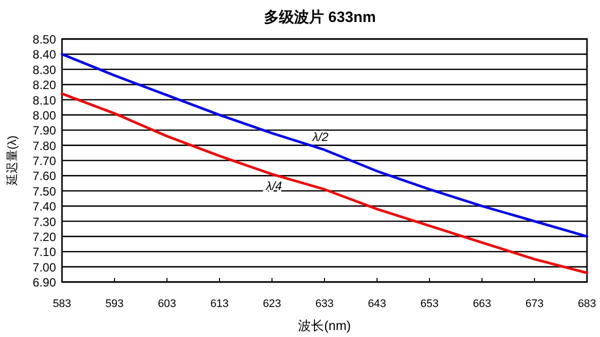 The image size is (600, 337). What do you see at coordinates (44, 252) in the screenshot?
I see `y-tick-label: 7.10` at bounding box center [44, 252].